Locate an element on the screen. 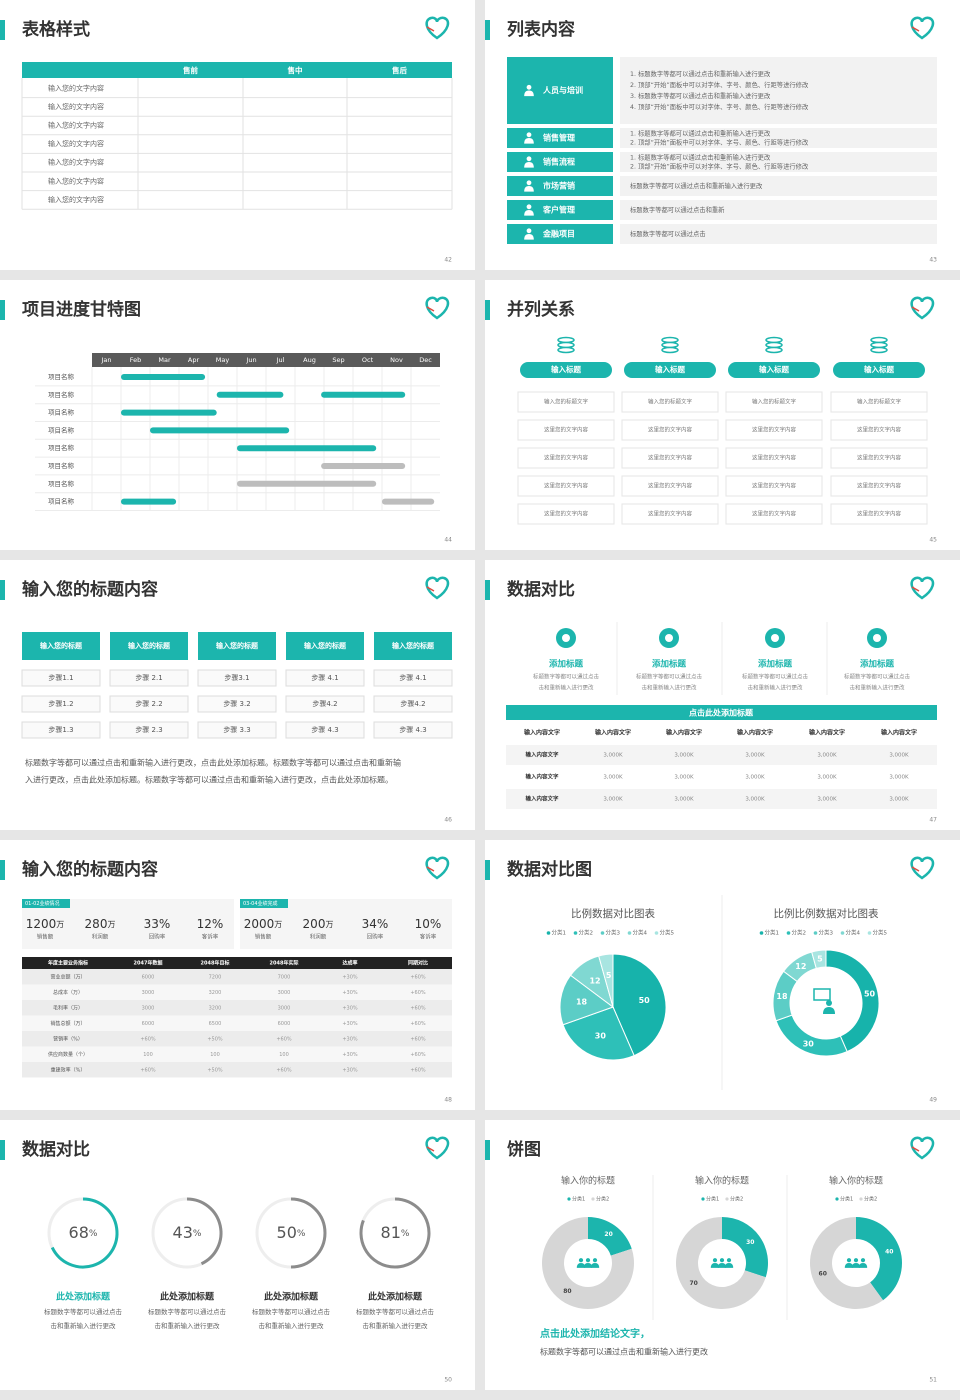 This screenshot has height=1400, width=960. legend-label: 分类1 is located at coordinates (846, 1199).